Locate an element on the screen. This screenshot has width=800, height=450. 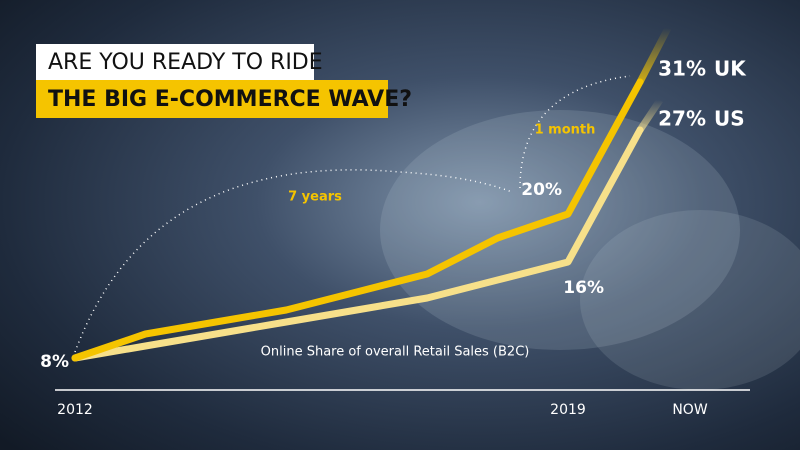
data-label: 31% is located at coordinates (682, 69).